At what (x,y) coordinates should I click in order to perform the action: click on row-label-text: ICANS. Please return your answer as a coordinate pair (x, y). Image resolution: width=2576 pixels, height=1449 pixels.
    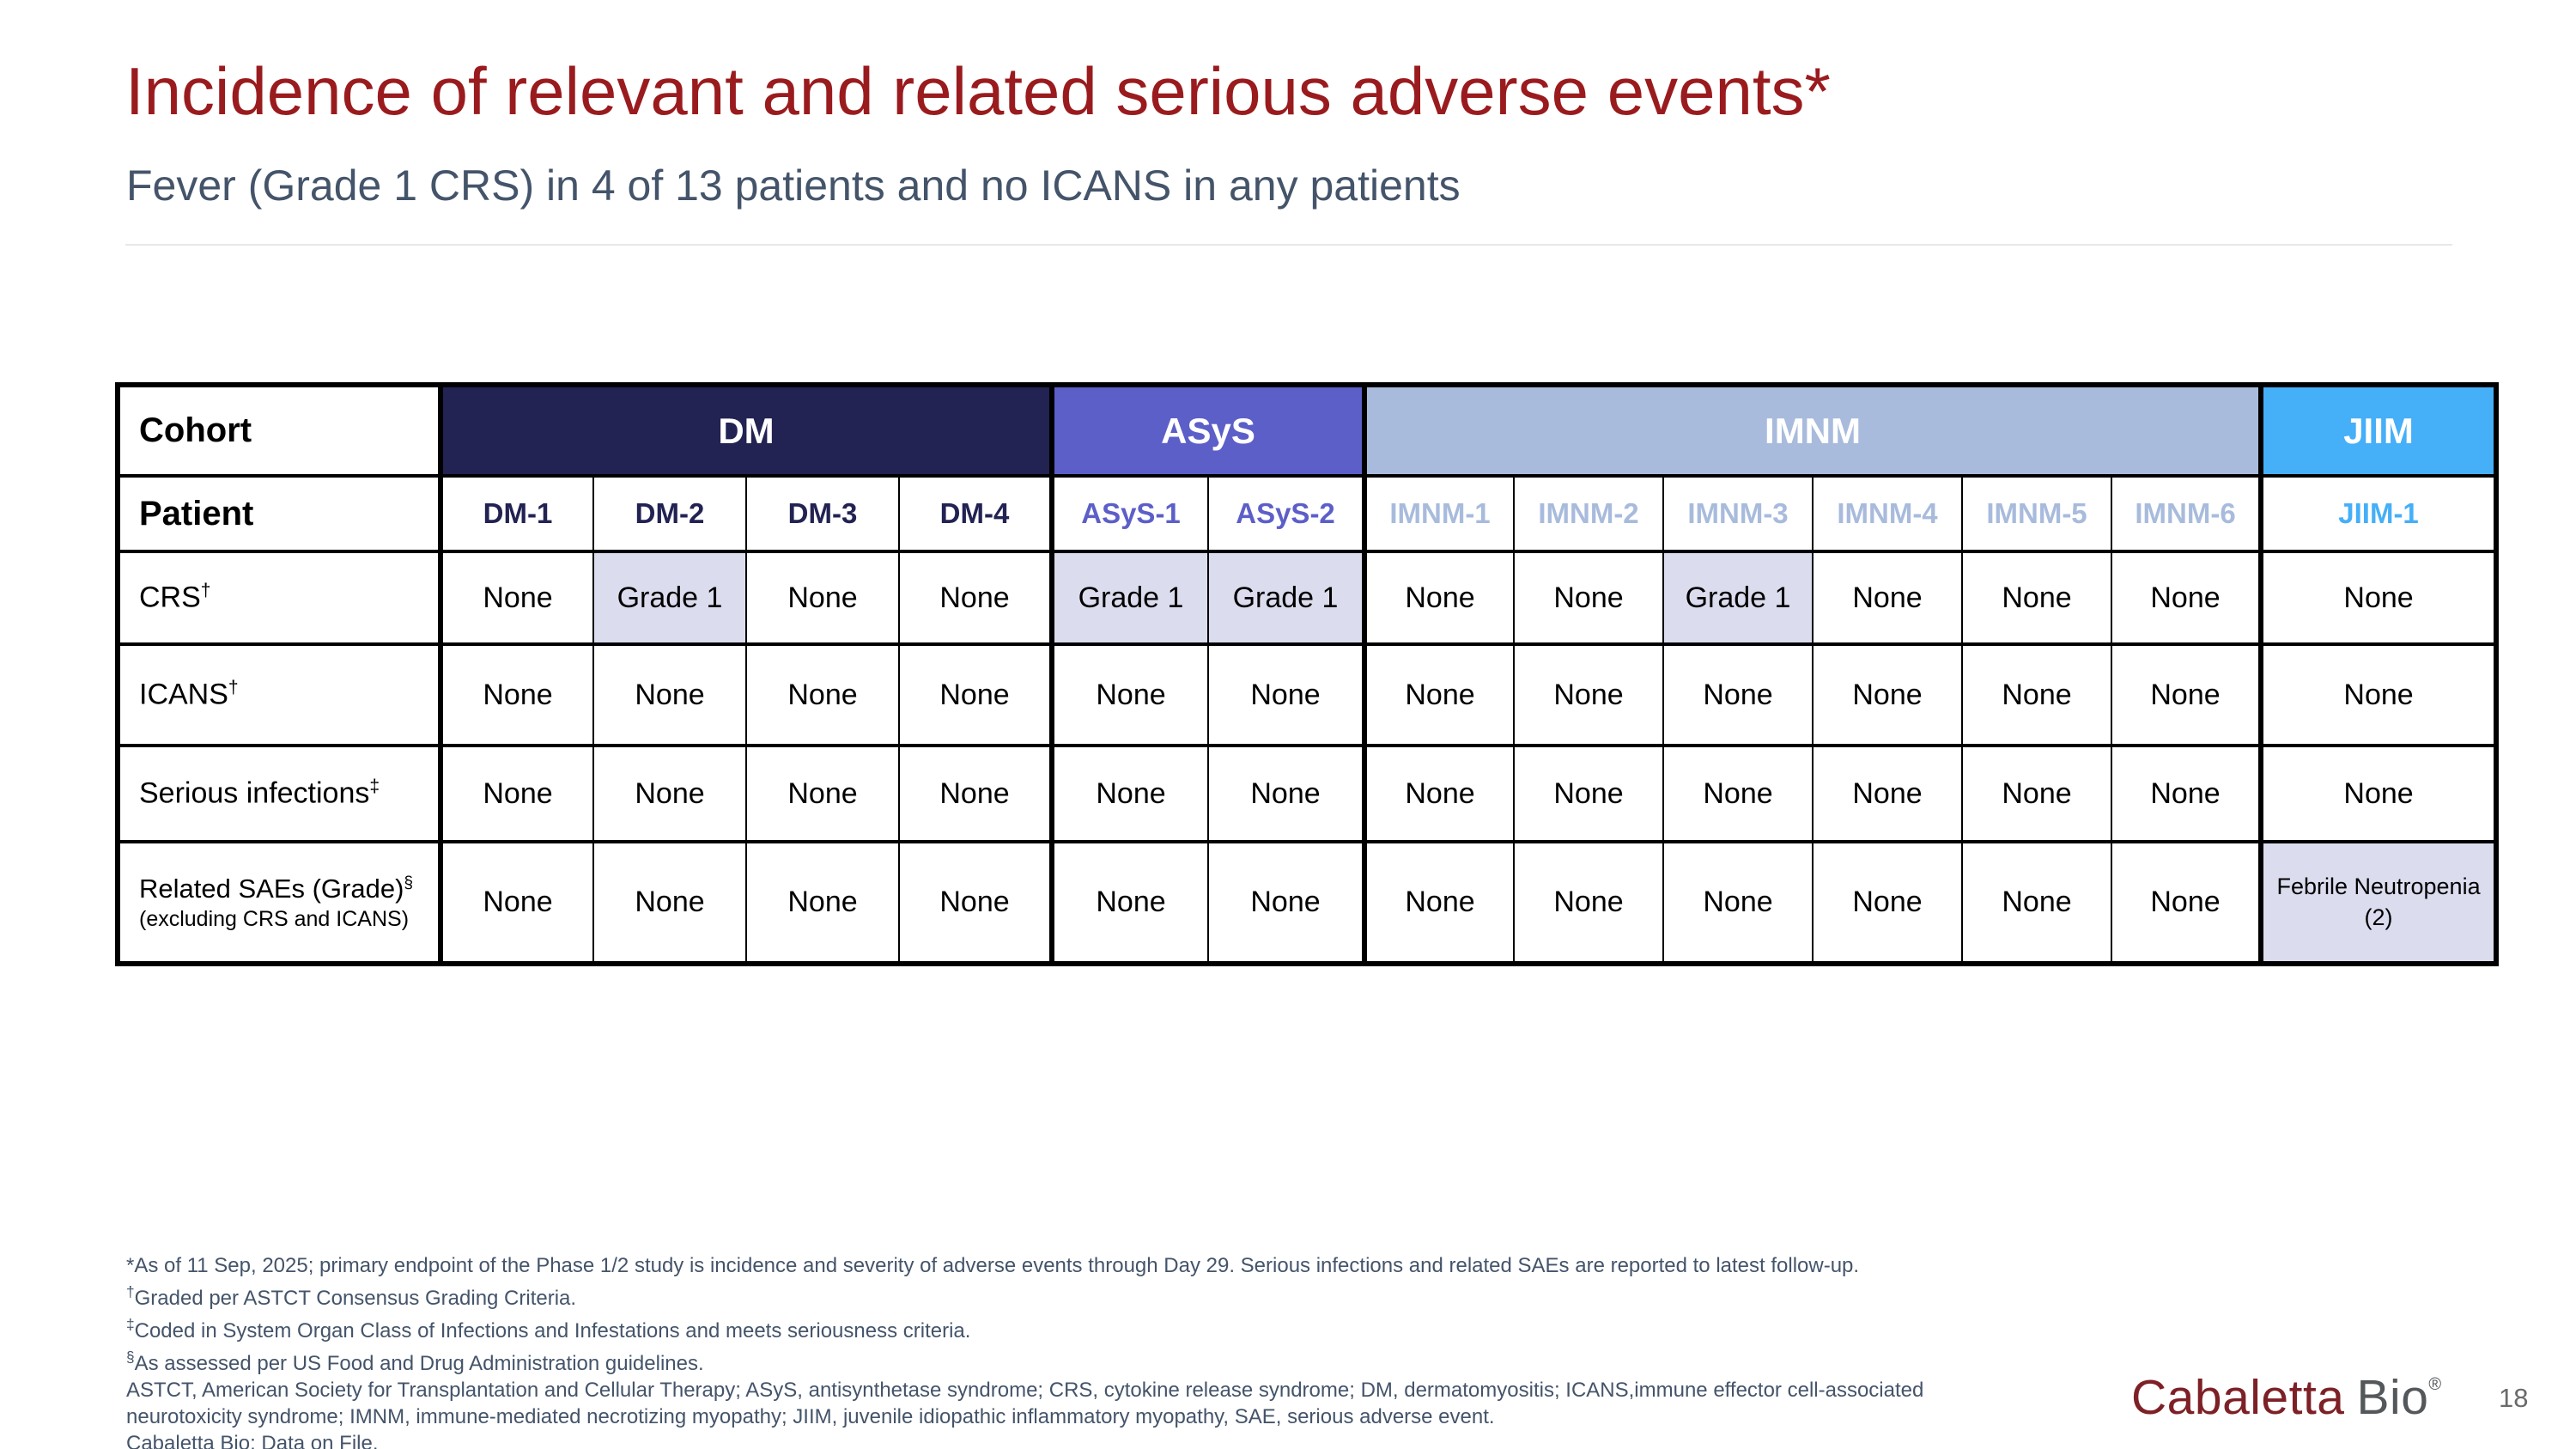
    Looking at the image, I should click on (183, 694).